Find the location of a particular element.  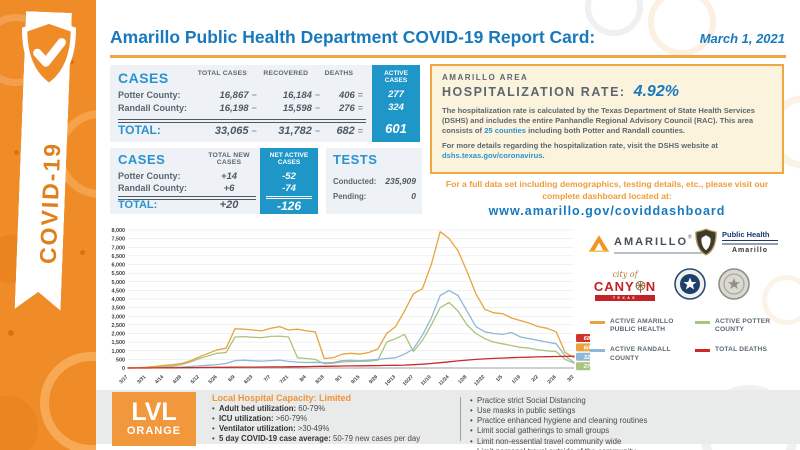

header-divider is located at coordinates (448, 56).